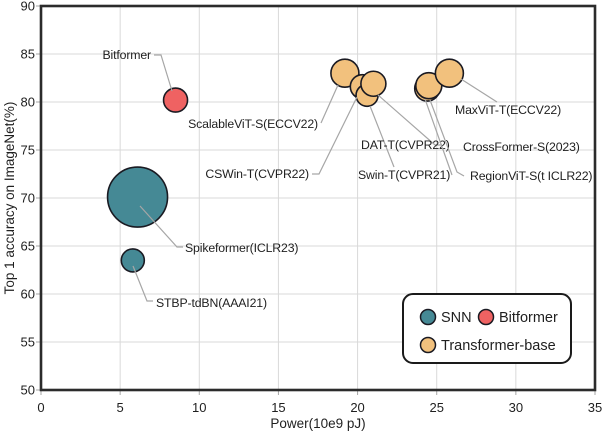 The image size is (602, 437). I want to click on x-tick-label: 15, so click(278, 407).